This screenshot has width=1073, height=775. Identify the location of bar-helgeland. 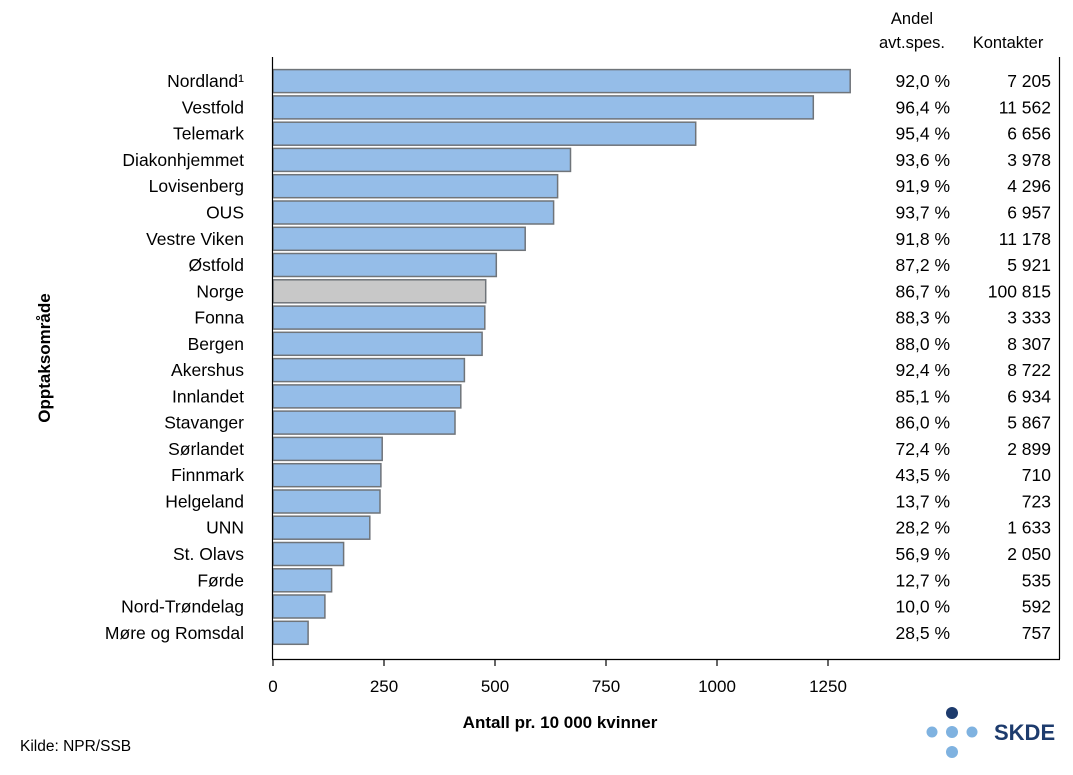
(326, 501).